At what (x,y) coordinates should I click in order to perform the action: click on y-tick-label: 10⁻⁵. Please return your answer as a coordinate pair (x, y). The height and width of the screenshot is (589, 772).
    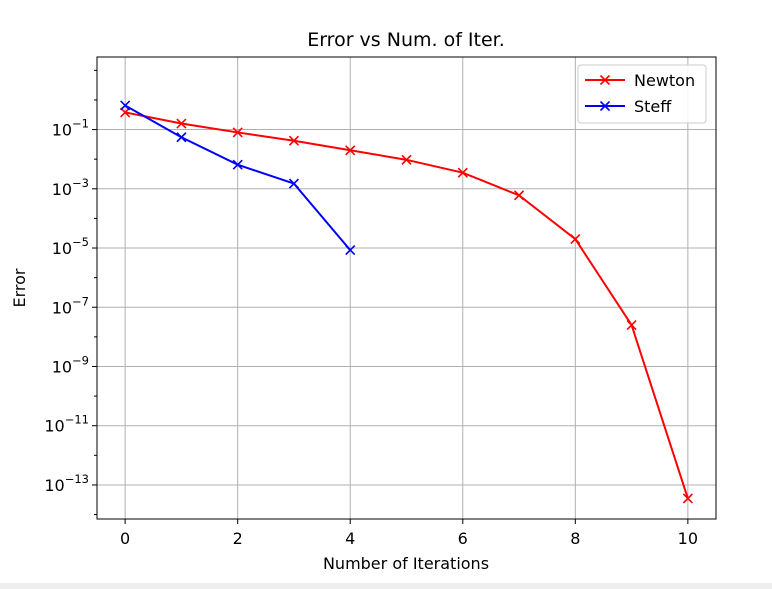
    Looking at the image, I should click on (70, 246).